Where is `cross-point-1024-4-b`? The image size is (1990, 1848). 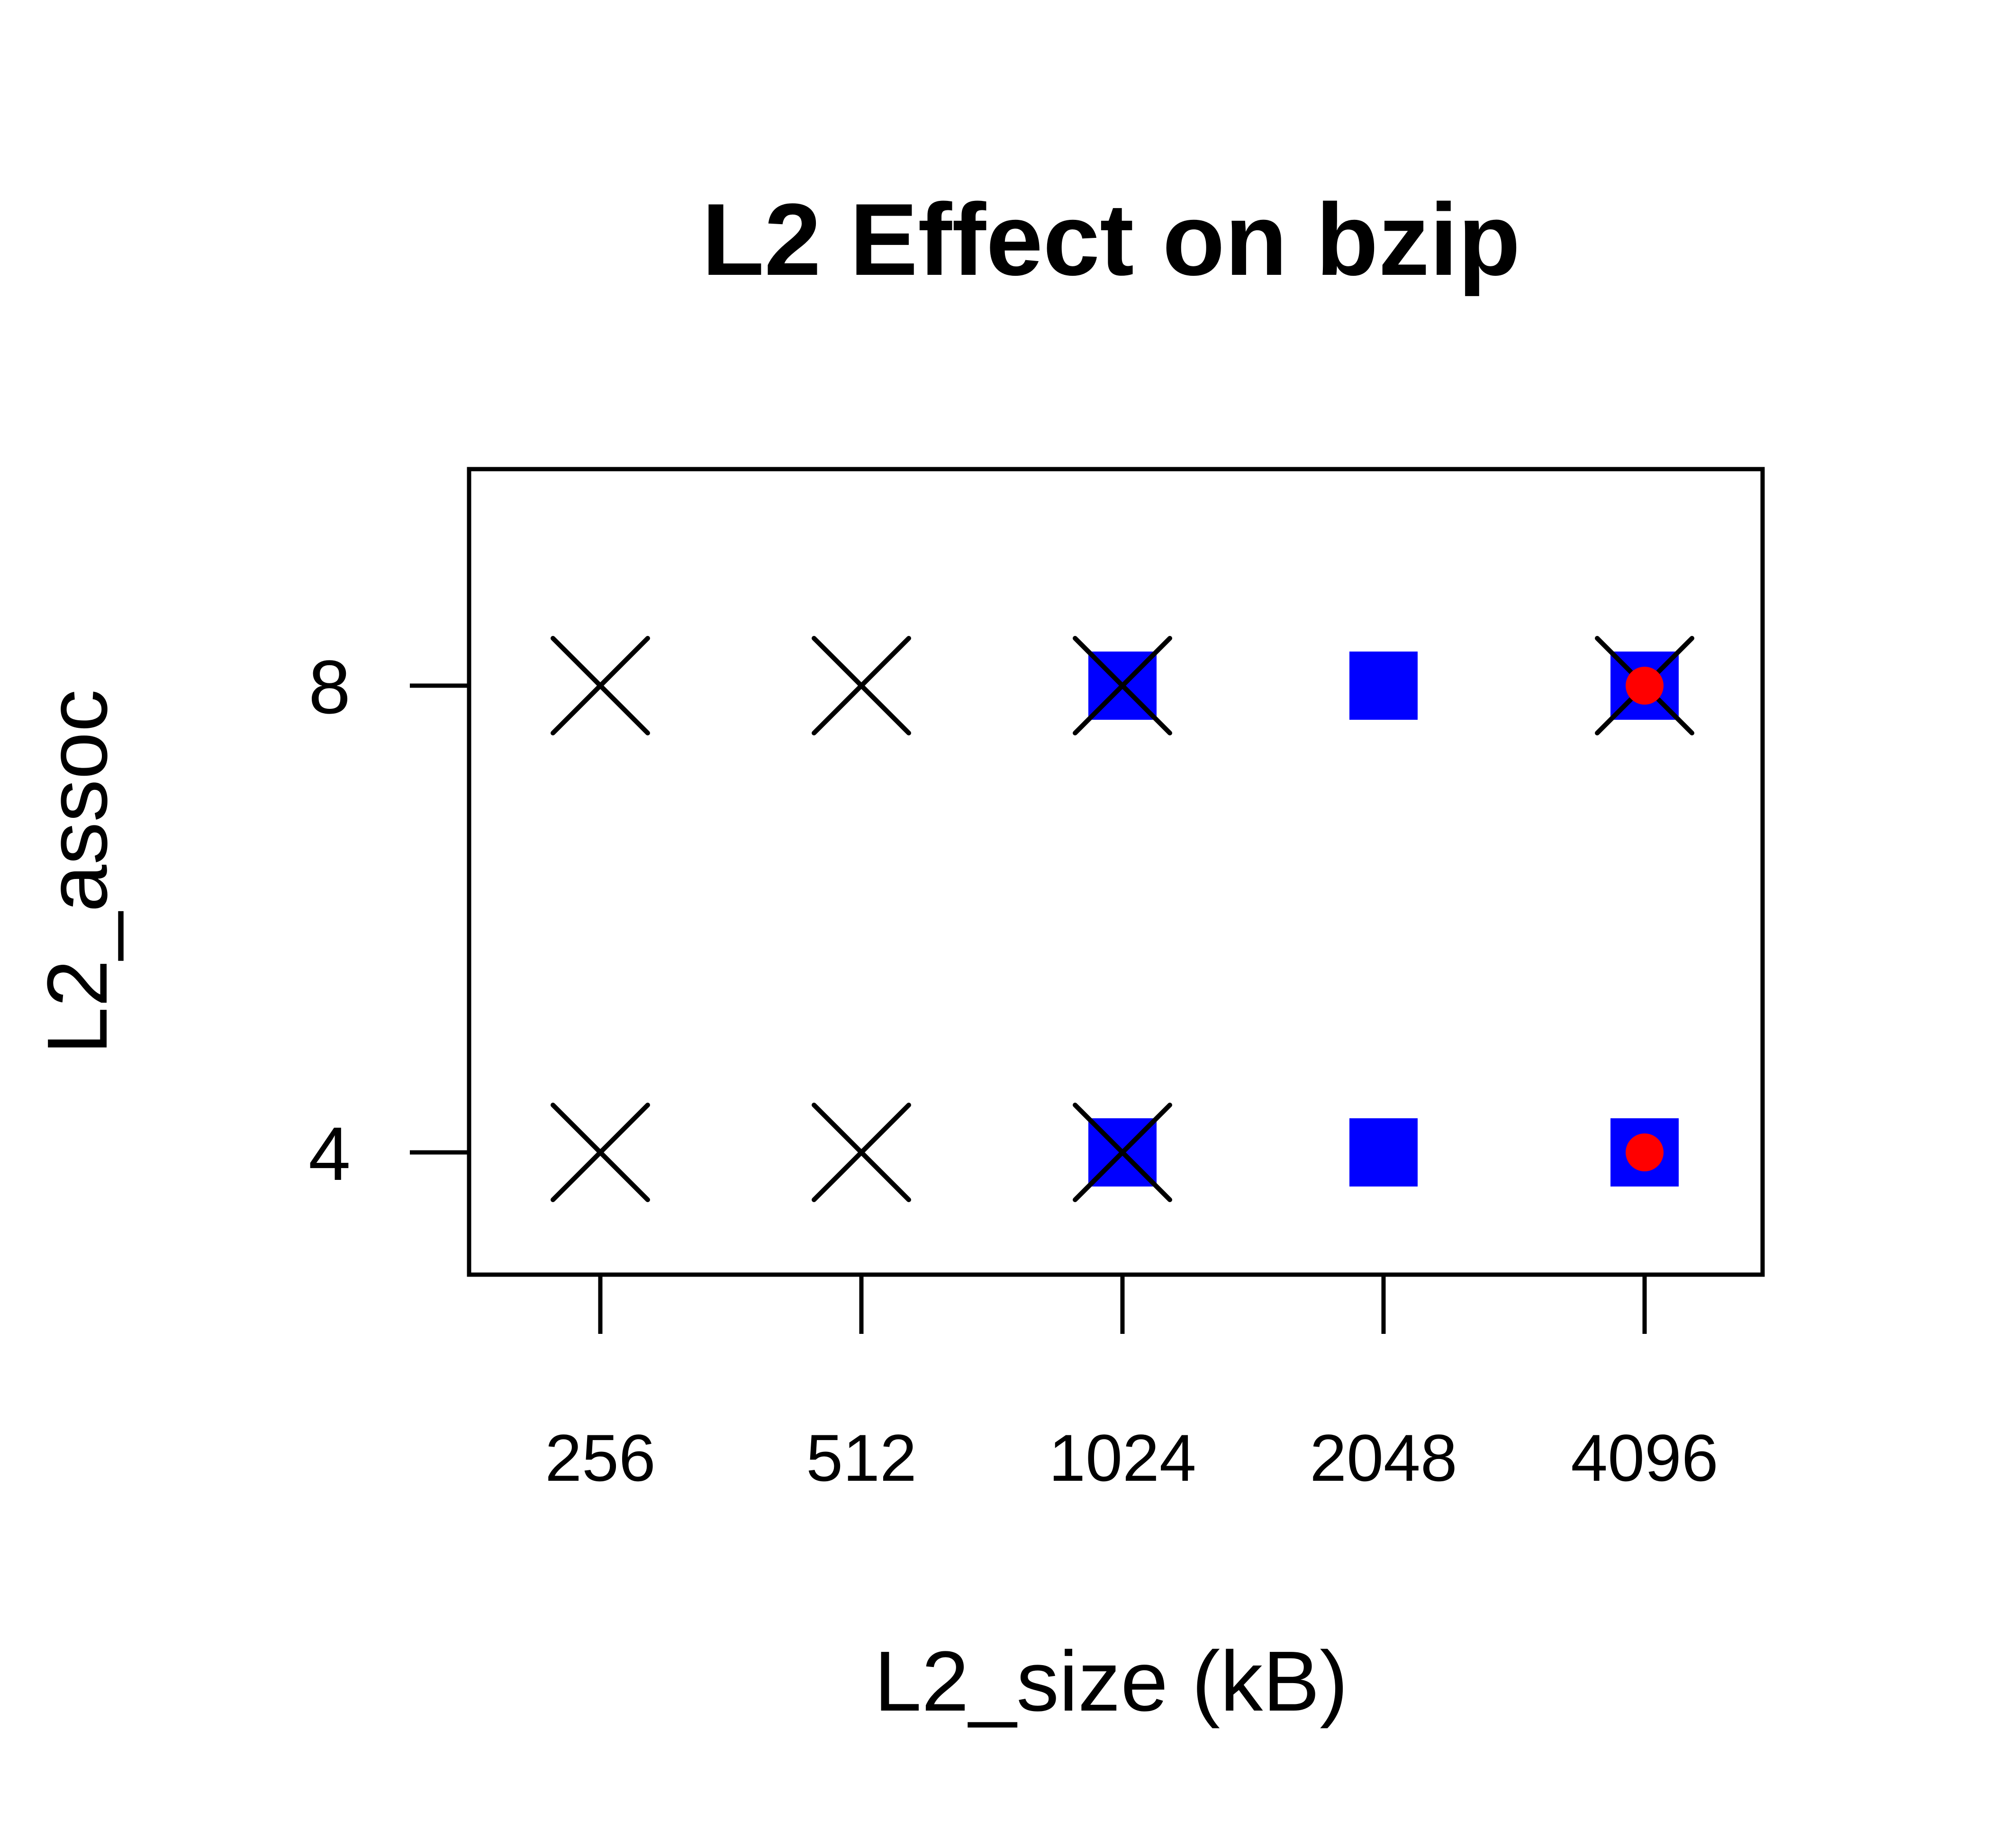 cross-point-1024-4-b is located at coordinates (1122, 1152).